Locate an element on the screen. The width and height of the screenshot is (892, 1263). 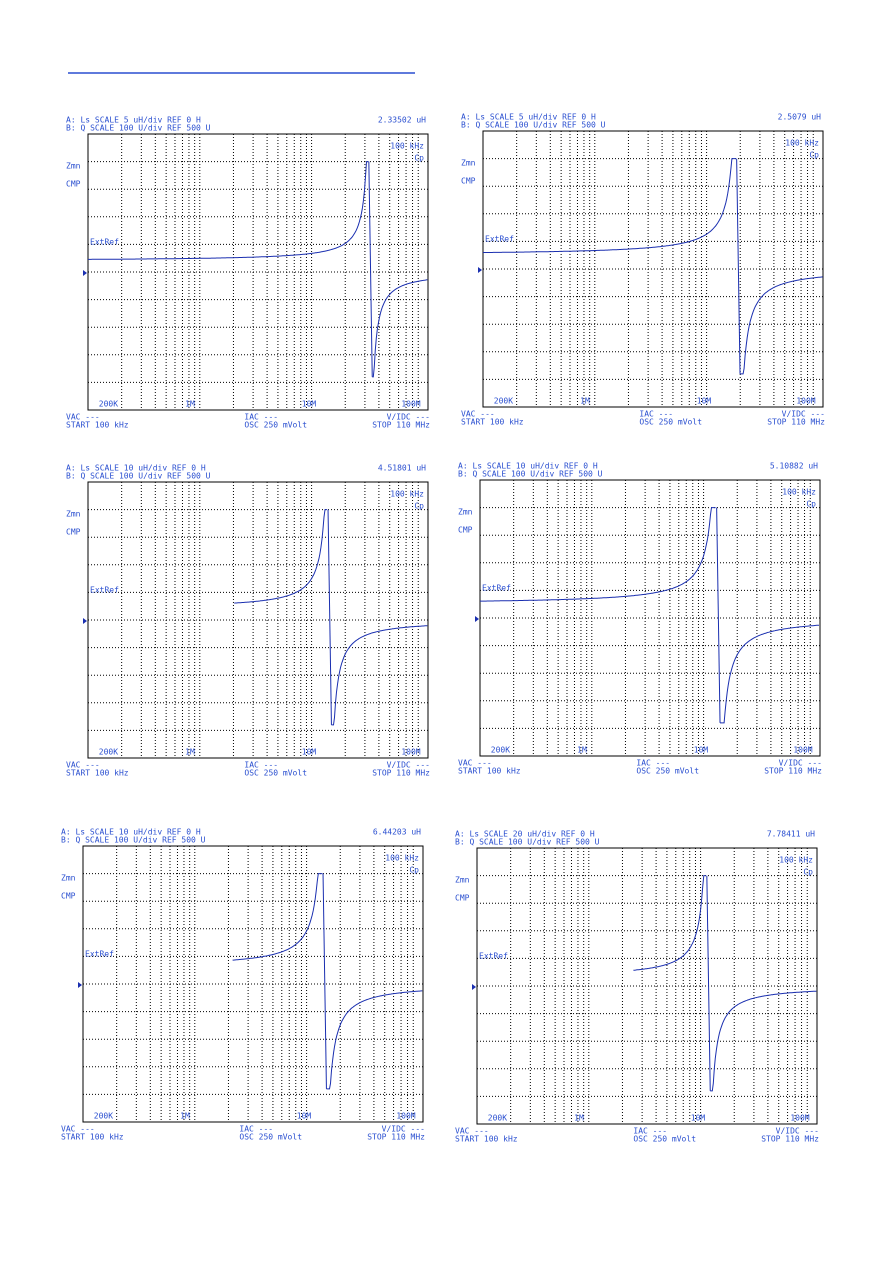
marker-value: 5.10882 uH is located at coordinates (794, 466).